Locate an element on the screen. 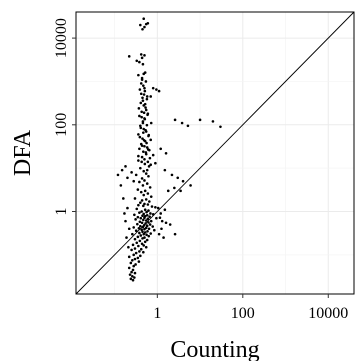 The width and height of the screenshot is (358, 361). x-tick-label: 1 is located at coordinates (157, 313).